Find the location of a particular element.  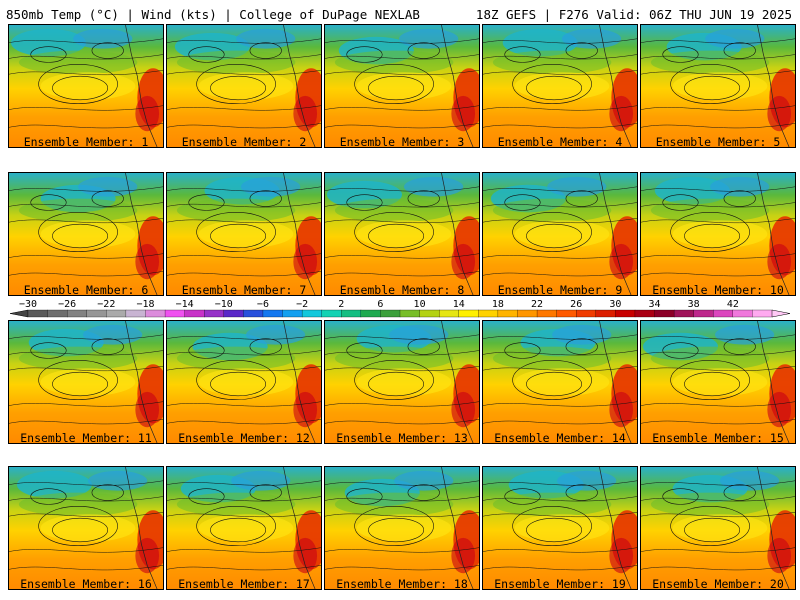

ensemble-member-label: Ensemble Member: 17 is located at coordinates (244, 584).